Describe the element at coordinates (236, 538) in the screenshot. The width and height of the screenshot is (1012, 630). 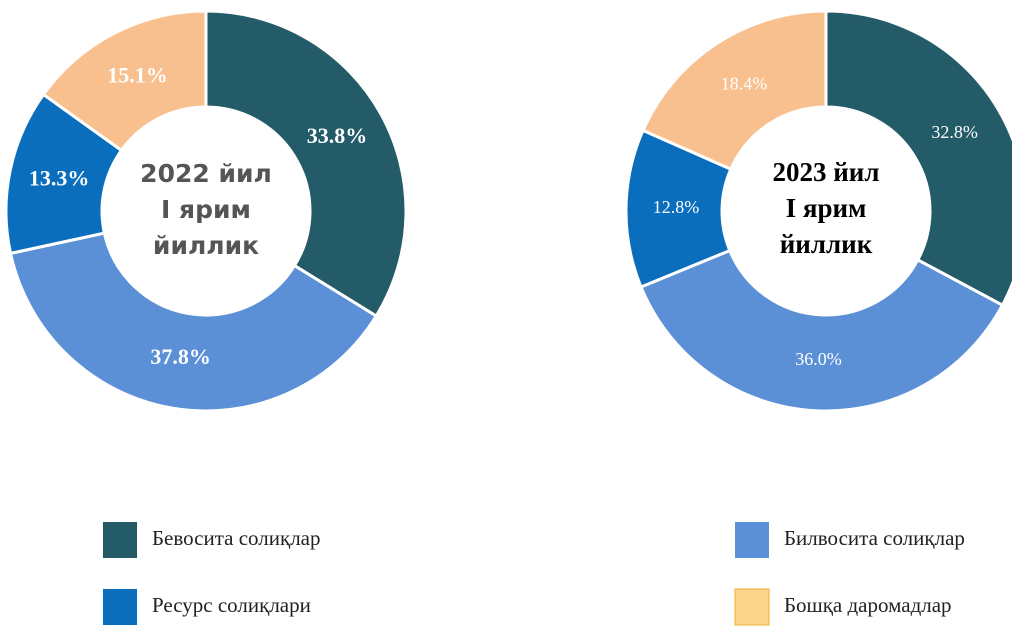
I see `legend-label: Бевосита солиқлар` at that location.